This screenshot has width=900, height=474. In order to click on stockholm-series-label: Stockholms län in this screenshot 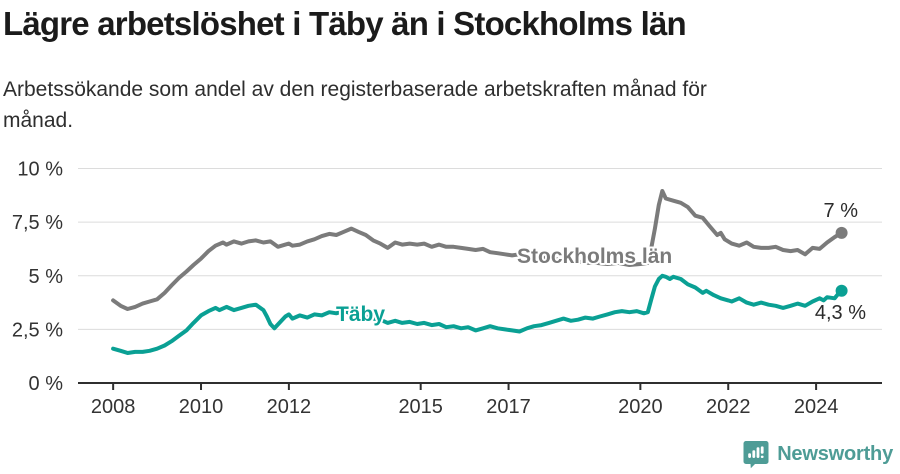, I will do `click(594, 256)`.